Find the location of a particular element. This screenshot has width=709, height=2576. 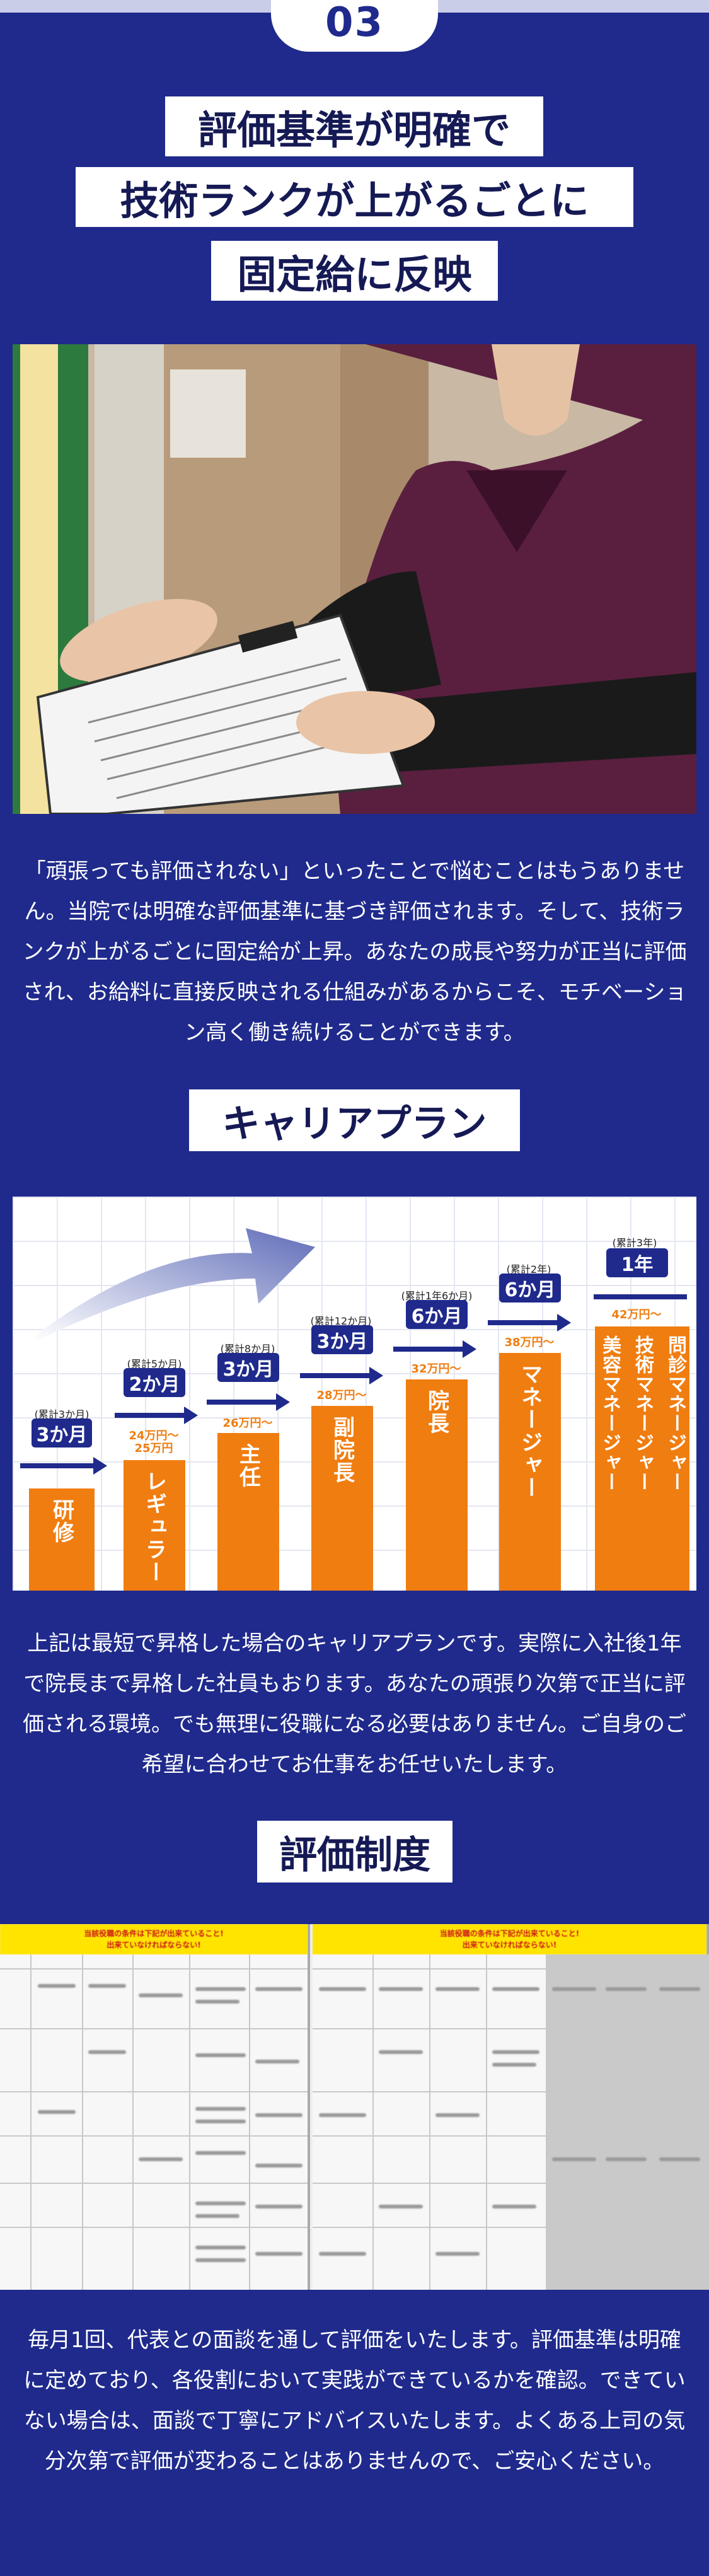

evaluation-table-left: 当該役職の条件は下記が出来ていること! 出来ていなければならない! is located at coordinates (155, 2107).